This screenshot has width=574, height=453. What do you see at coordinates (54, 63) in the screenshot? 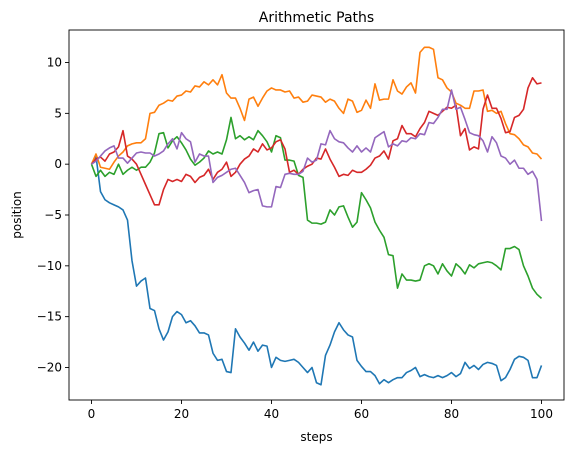
I see `y-tick-label: 10` at bounding box center [54, 63].